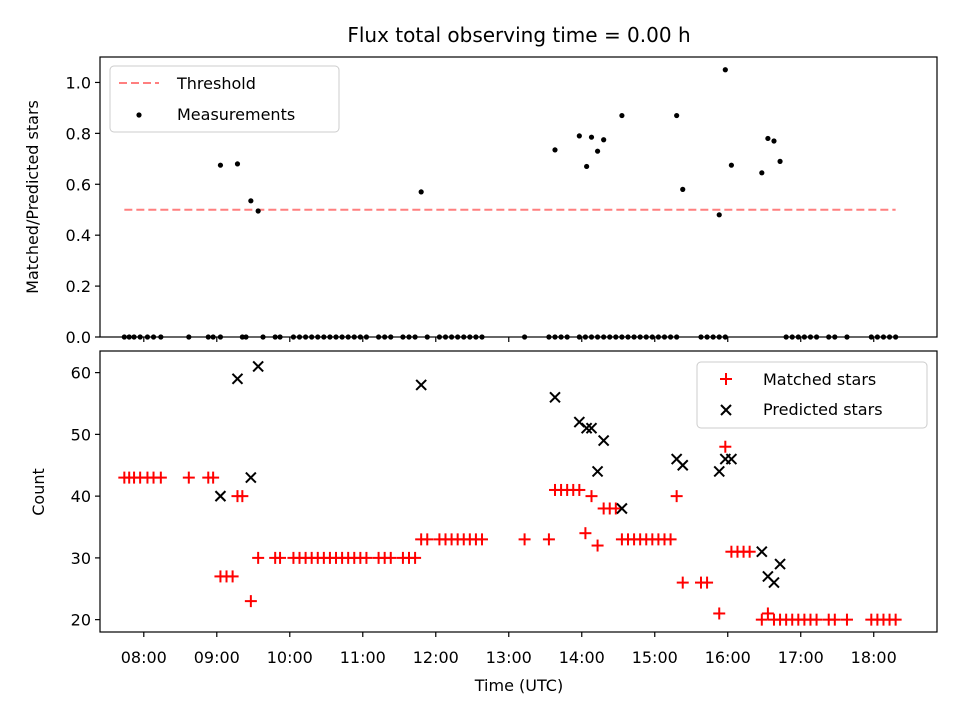 The width and height of the screenshot is (960, 720). Describe the element at coordinates (363, 657) in the screenshot. I see `x-tick-label: 11:00` at that location.